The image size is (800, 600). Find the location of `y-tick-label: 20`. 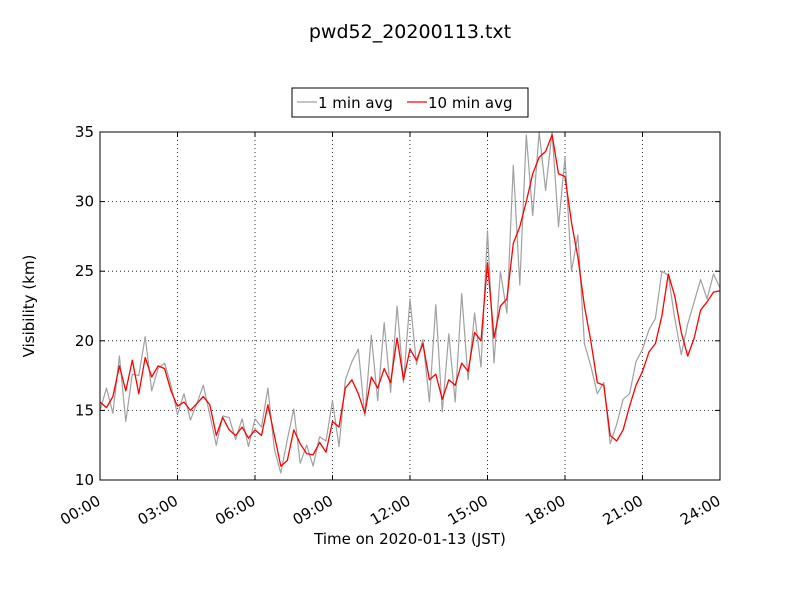

y-tick-label: 20 is located at coordinates (84, 341).